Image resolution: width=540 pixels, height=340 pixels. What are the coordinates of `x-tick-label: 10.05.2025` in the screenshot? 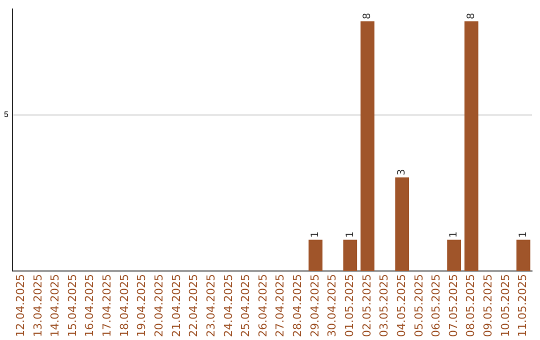 It's located at (505, 306).